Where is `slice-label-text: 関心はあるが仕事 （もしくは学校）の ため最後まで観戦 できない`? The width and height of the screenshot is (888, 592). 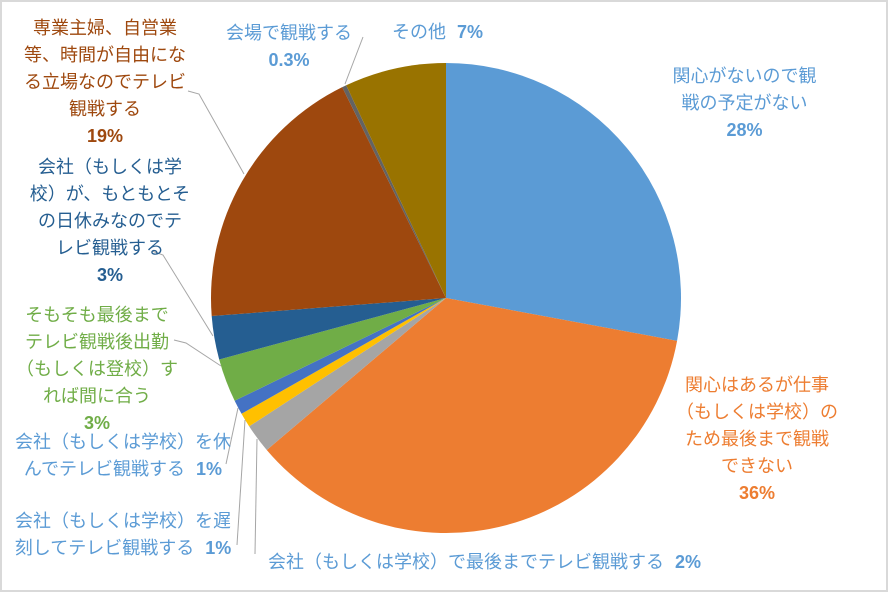 slice-label-text: 関心はあるが仕事 （もしくは学校）の ため最後まで観戦 できない is located at coordinates (757, 425).